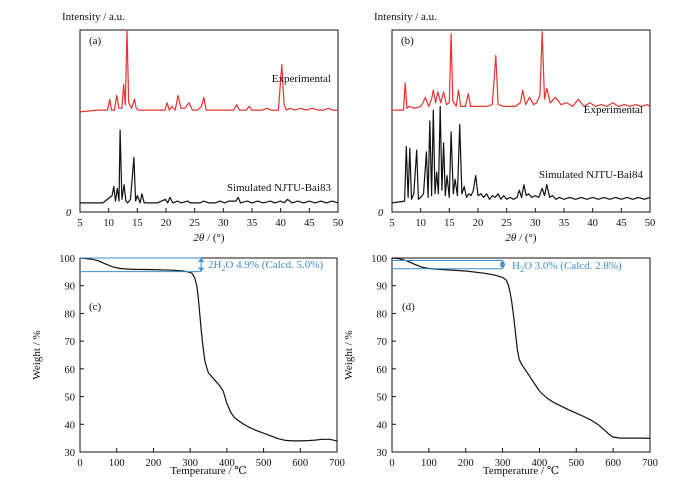  Describe the element at coordinates (573, 266) in the screenshot. I see `annotation-text-value: O 3.0% (Calcd. 2.8%)` at that location.